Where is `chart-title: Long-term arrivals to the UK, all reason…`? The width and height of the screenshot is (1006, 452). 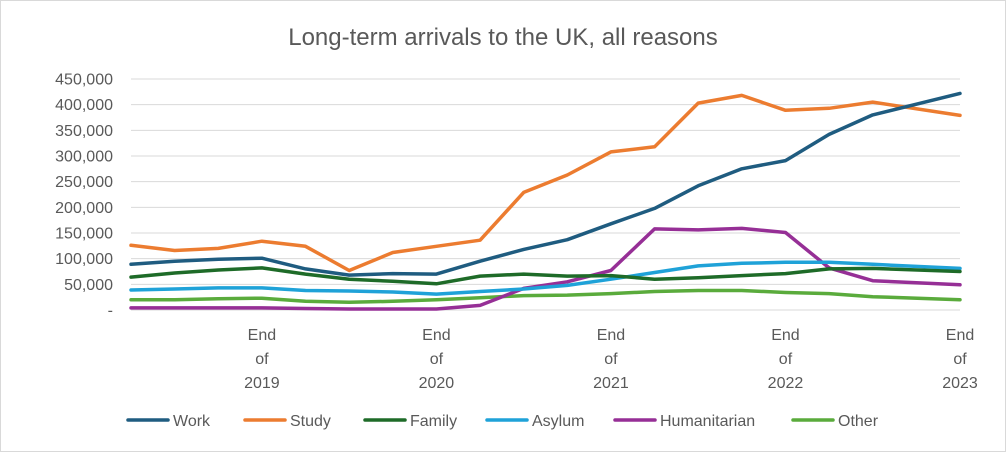 chart-title: Long-term arrivals to the UK, all reason… is located at coordinates (503, 37).